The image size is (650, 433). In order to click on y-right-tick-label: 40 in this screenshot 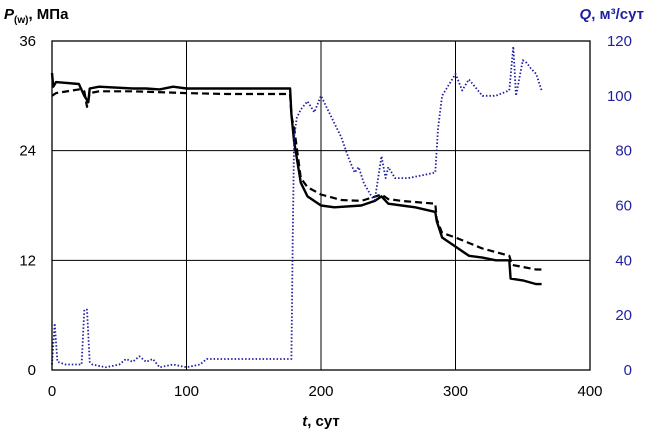, I will do `click(623, 260)`.